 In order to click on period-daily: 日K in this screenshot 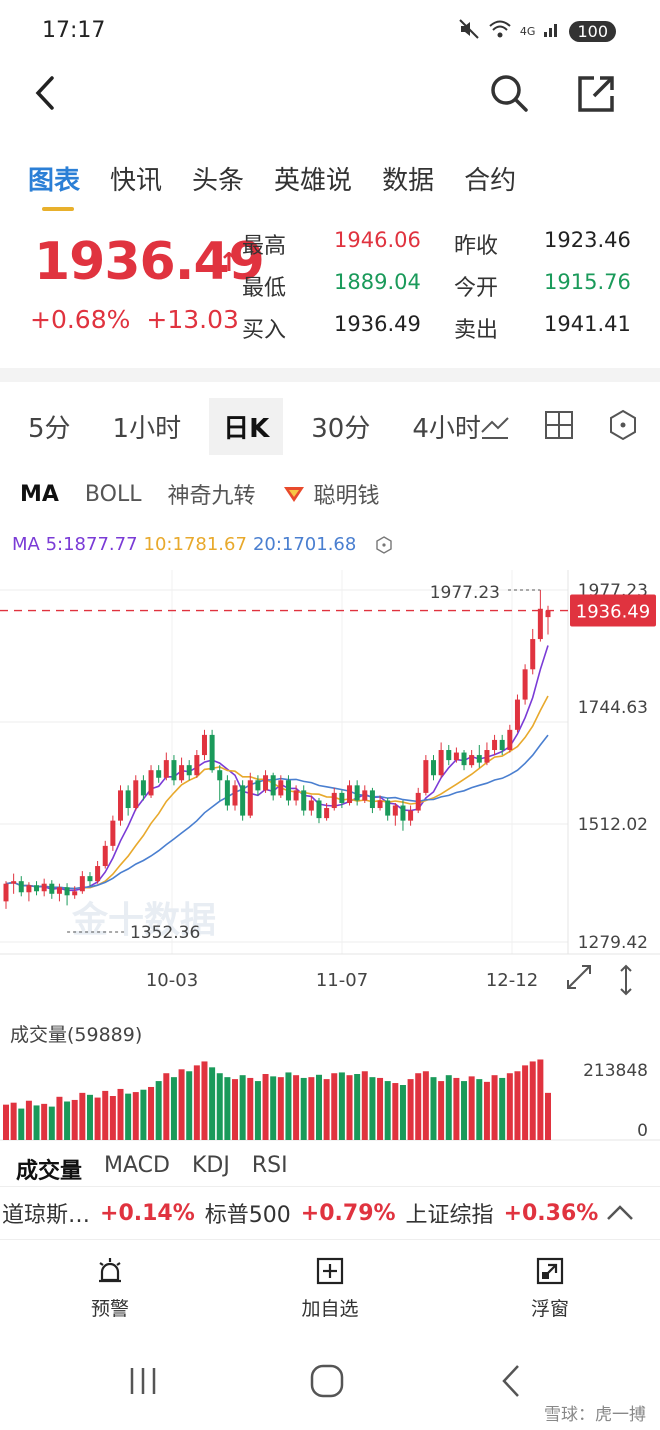, I will do `click(246, 426)`.